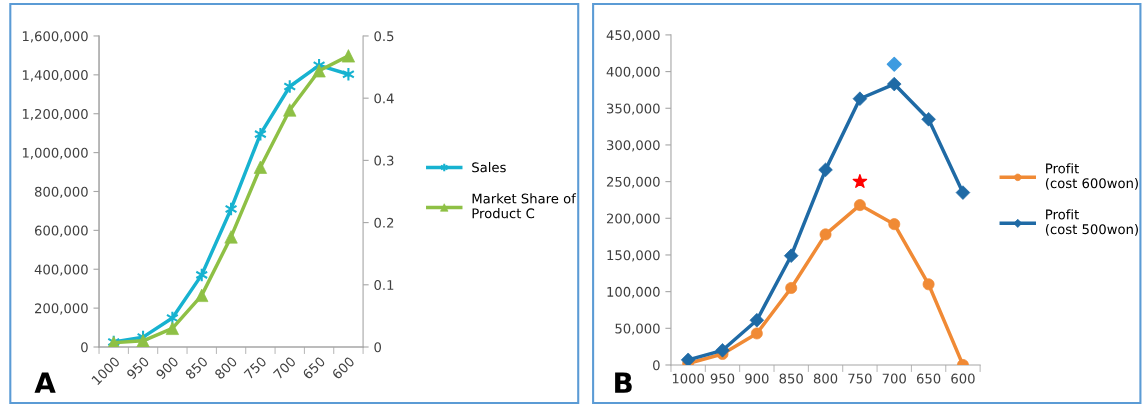 The height and width of the screenshot is (405, 1145). What do you see at coordinates (61, 192) in the screenshot?
I see `y-tick-label: 800,000` at bounding box center [61, 192].